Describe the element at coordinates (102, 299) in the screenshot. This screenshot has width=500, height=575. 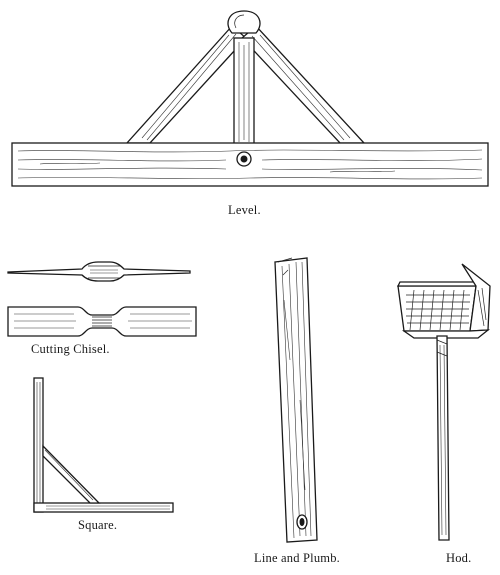
I see `chisel-illustration` at that location.